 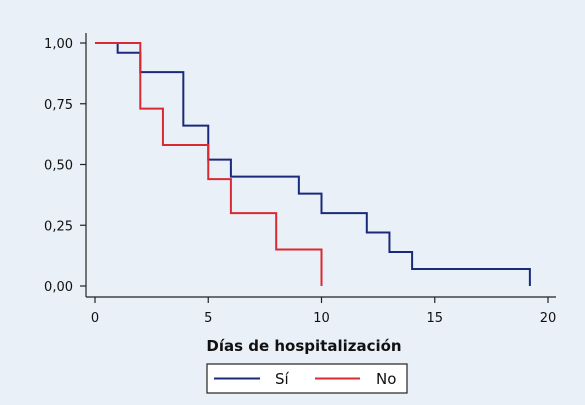 I want to click on x-tick-label: 10, so click(x=321, y=318).